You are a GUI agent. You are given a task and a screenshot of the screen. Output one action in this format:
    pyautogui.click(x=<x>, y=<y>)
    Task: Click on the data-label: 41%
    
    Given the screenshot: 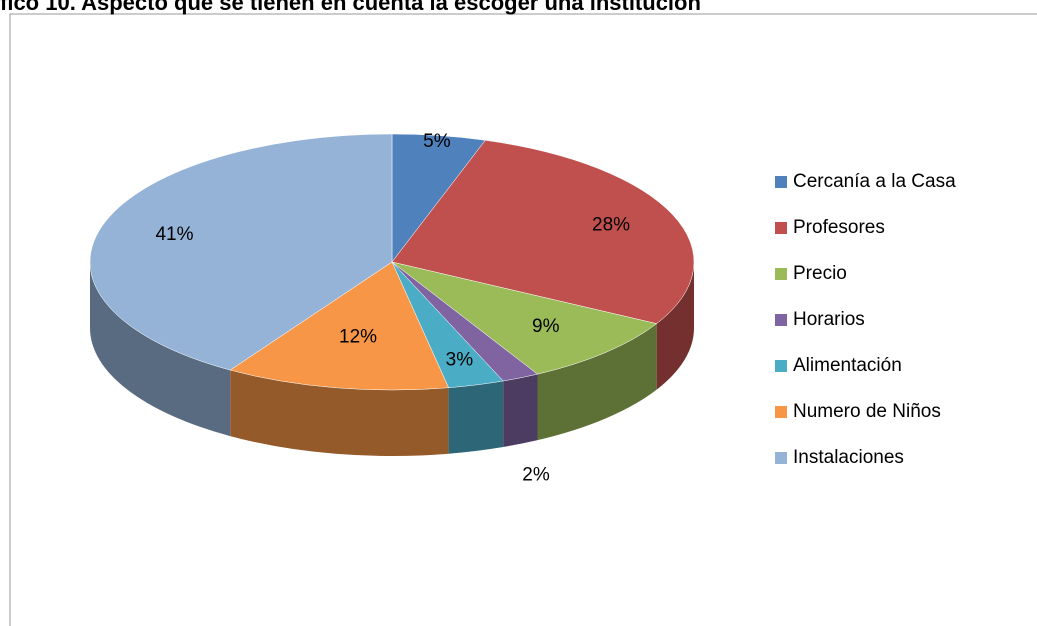 What is the action you would take?
    pyautogui.click(x=174, y=234)
    